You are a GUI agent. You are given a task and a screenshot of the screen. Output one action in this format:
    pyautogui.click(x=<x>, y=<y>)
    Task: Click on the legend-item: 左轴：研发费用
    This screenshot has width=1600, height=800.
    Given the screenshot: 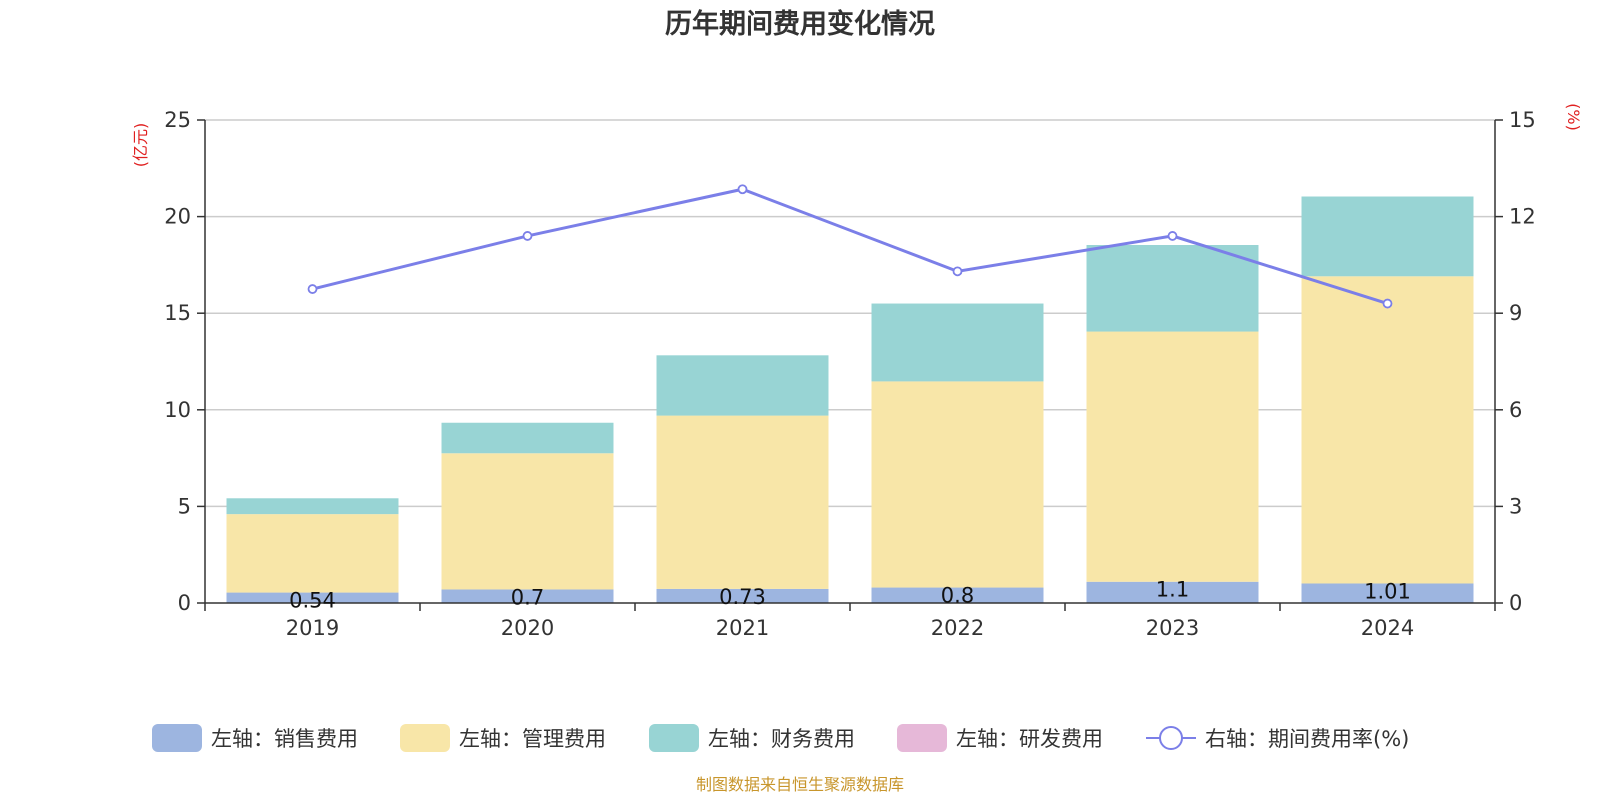 What is the action you would take?
    pyautogui.click(x=1000, y=738)
    